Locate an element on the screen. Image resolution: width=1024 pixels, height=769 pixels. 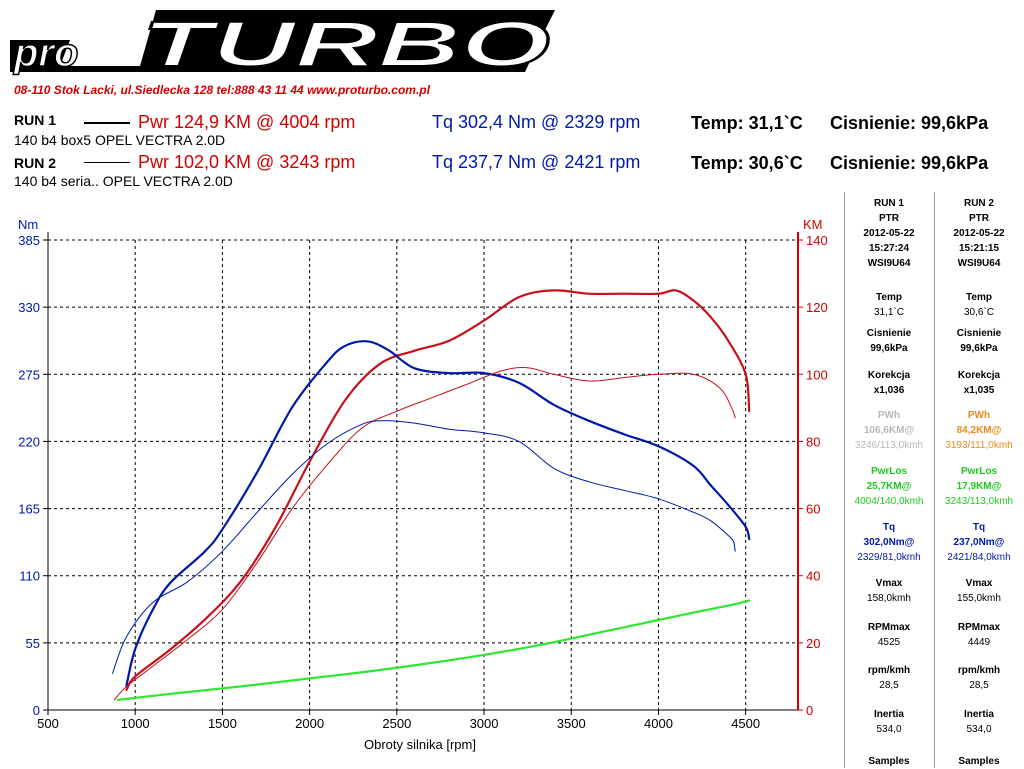
run2-vmax-label: Vmax is located at coordinates (979, 583).